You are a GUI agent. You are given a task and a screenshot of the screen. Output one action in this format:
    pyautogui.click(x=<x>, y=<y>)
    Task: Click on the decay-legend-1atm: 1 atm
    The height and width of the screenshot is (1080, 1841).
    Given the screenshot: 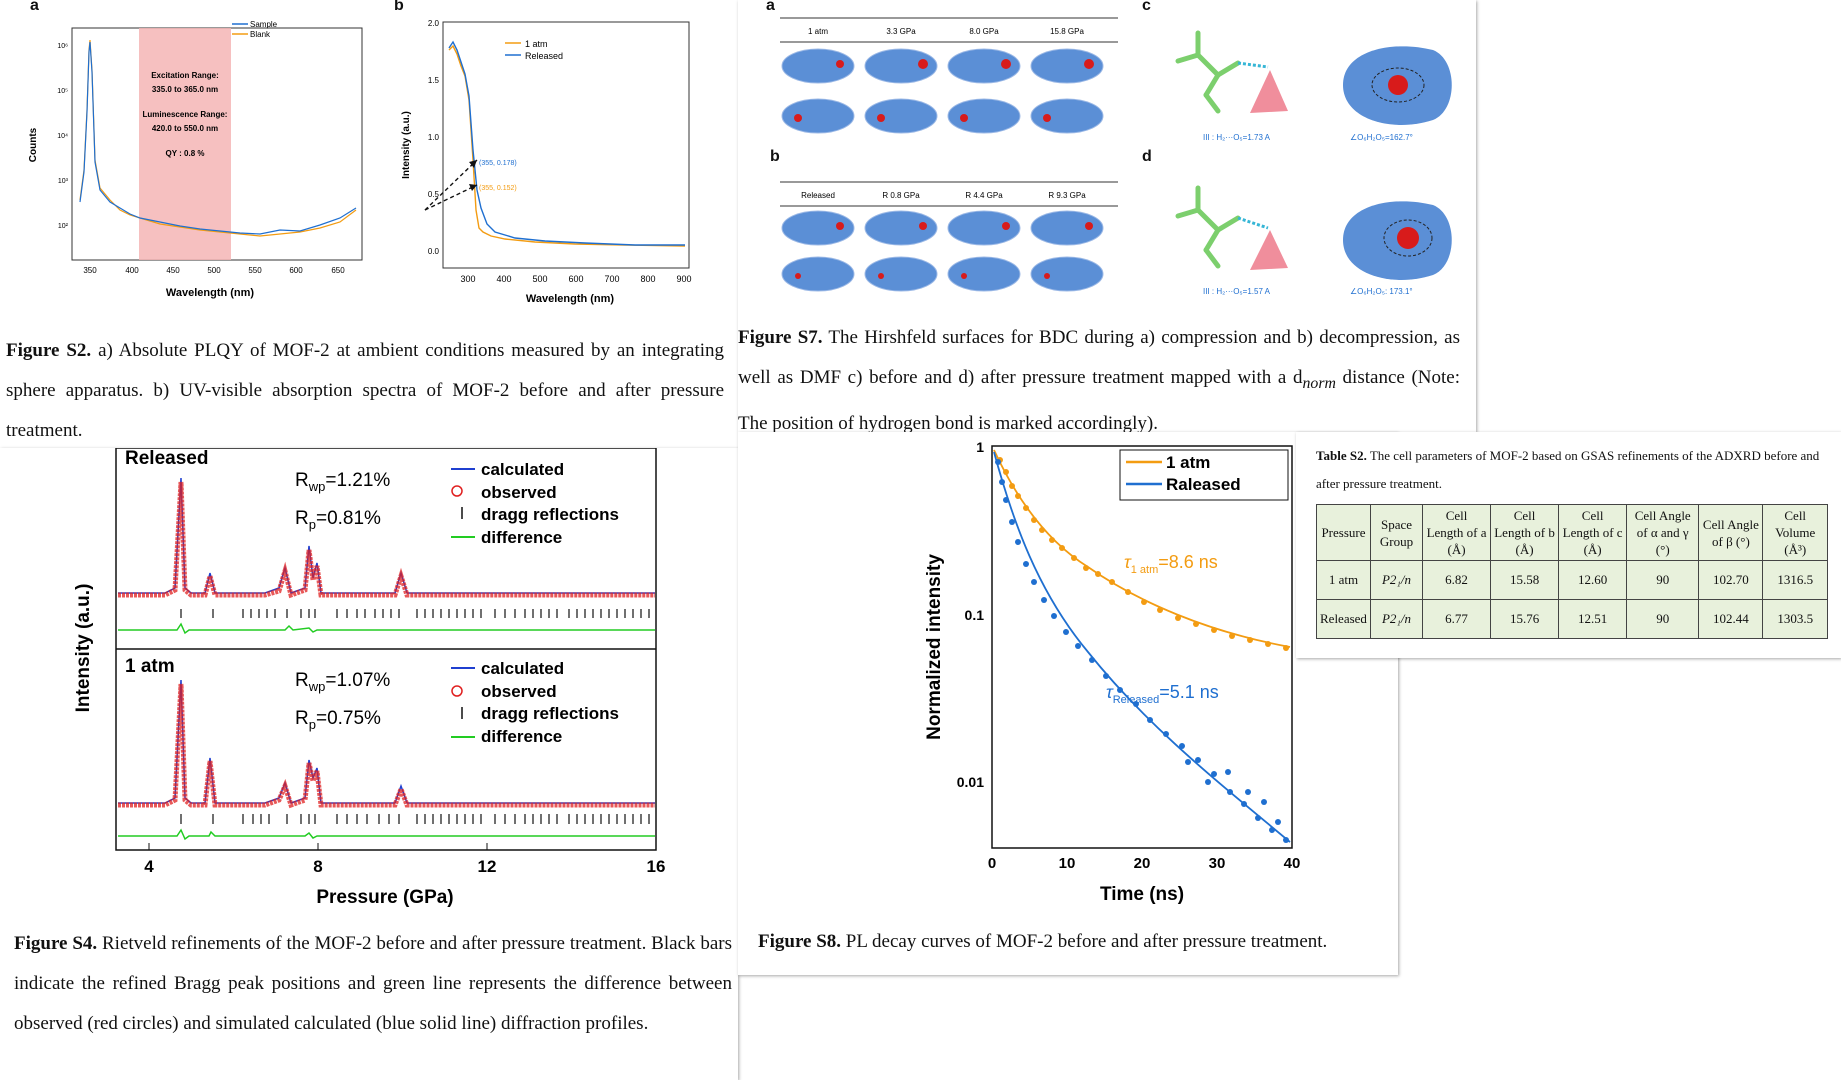 What is the action you would take?
    pyautogui.click(x=1188, y=462)
    